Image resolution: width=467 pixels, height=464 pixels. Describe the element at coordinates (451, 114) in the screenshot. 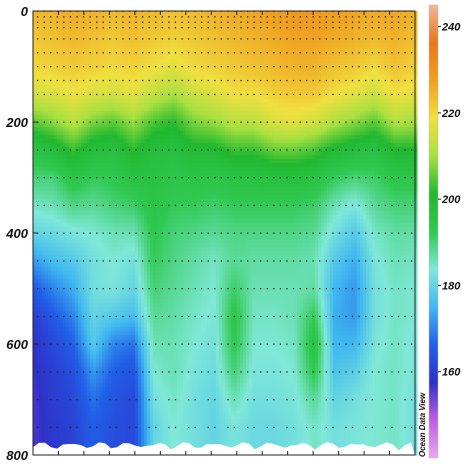

I see `colorbar-tick-label: 220` at that location.